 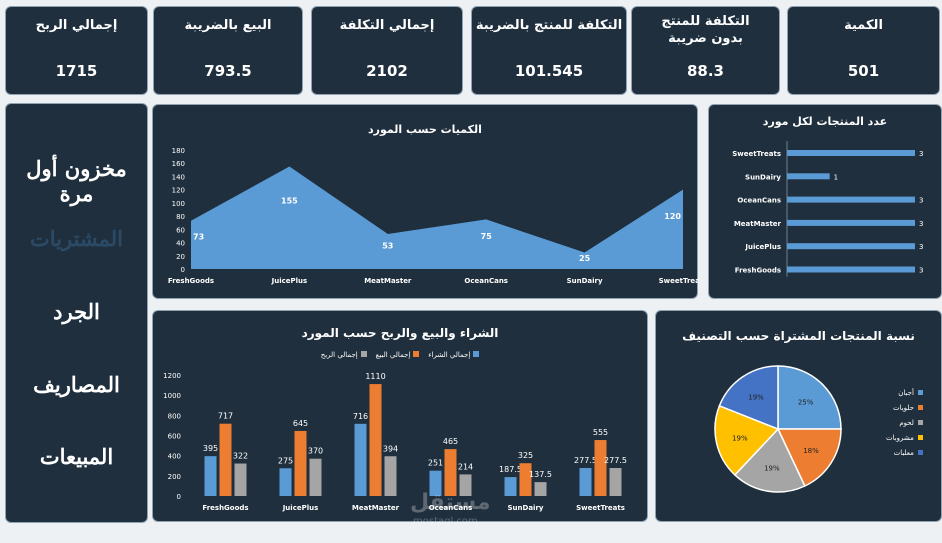 I want to click on kpi-value: 2102, so click(x=387, y=71).